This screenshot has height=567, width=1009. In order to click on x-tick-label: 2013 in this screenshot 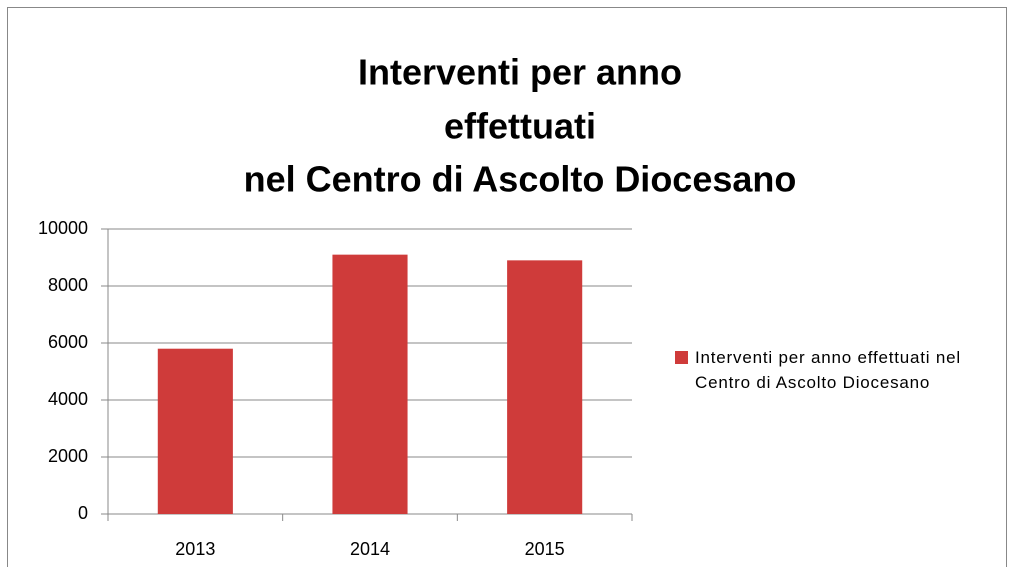, I will do `click(195, 549)`.